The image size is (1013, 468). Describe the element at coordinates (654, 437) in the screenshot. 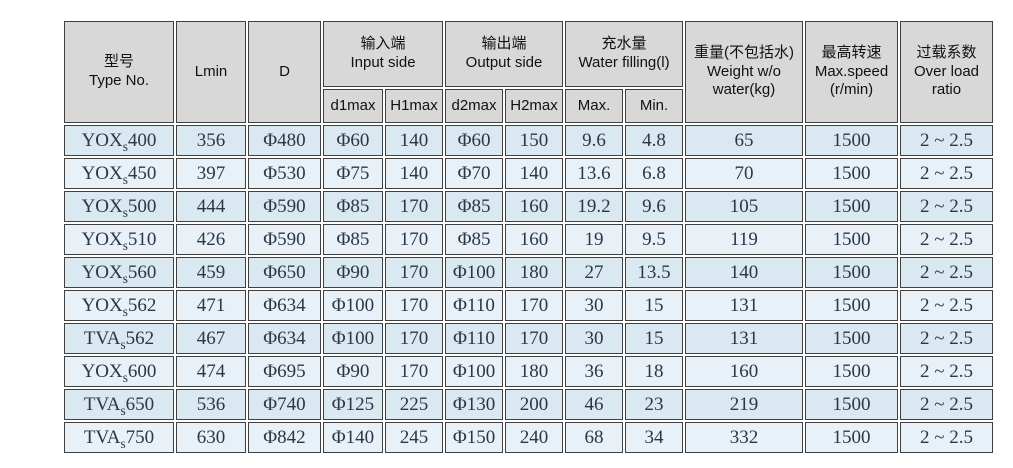

I see `value-cell: 34` at that location.